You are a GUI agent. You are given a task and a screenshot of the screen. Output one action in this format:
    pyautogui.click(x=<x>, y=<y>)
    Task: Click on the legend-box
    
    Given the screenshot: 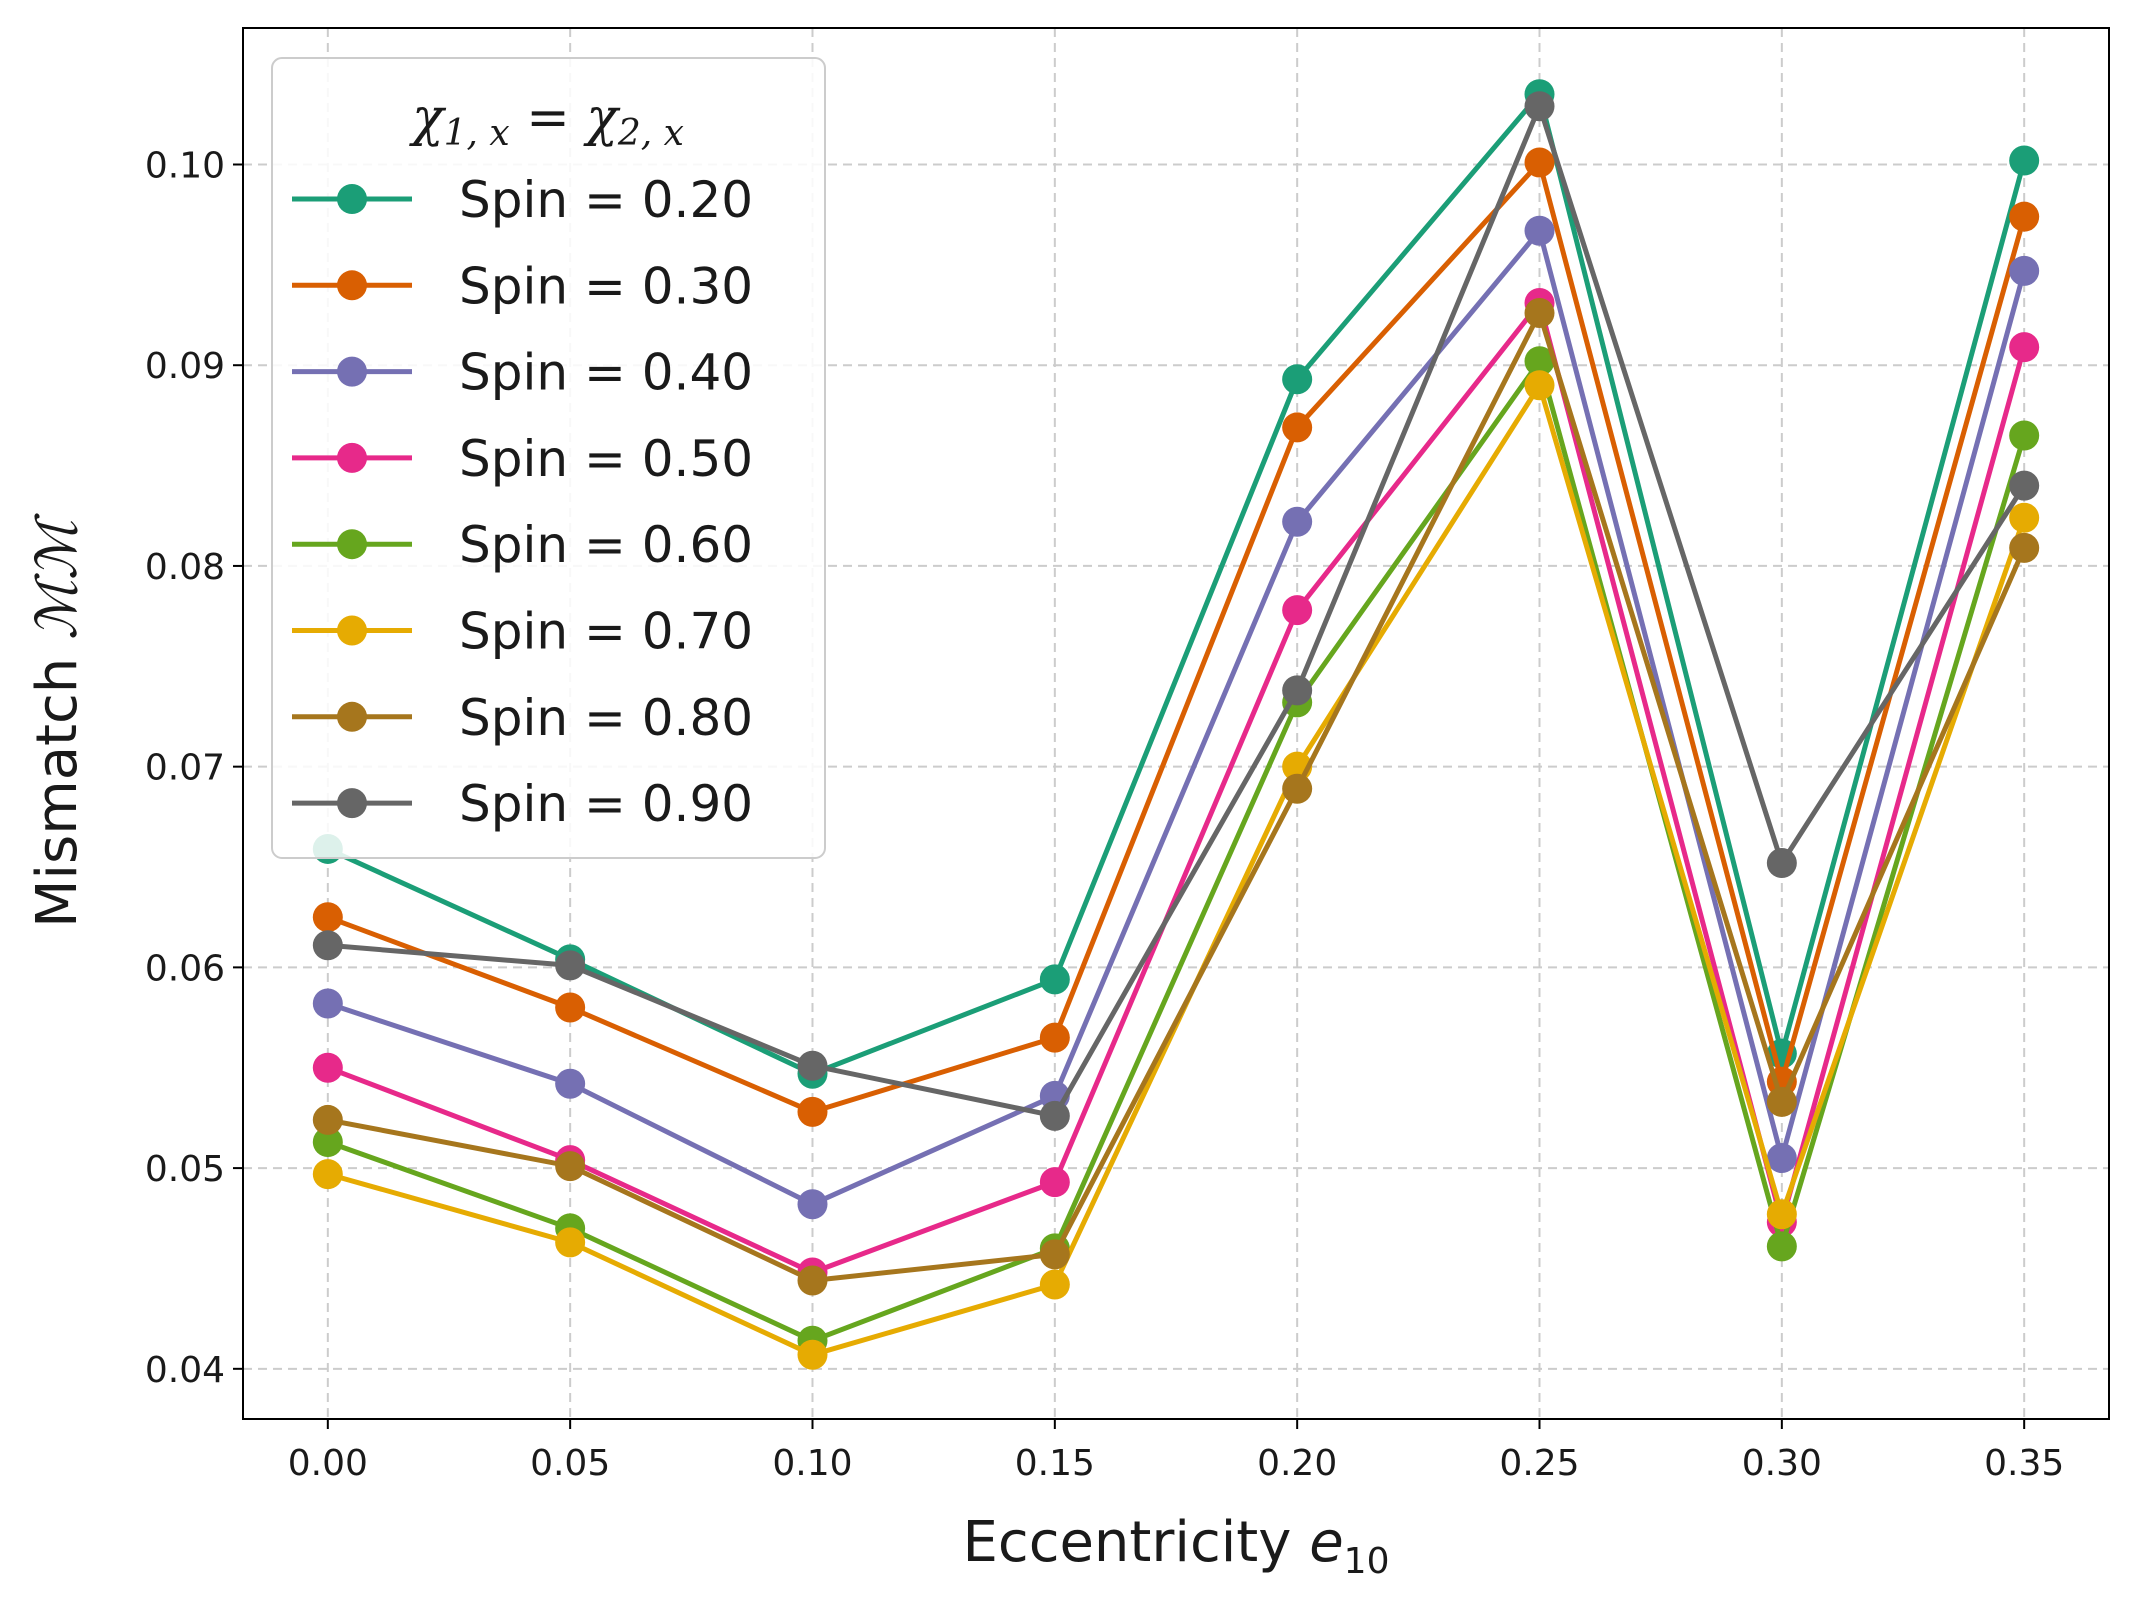 What is the action you would take?
    pyautogui.click(x=548, y=458)
    